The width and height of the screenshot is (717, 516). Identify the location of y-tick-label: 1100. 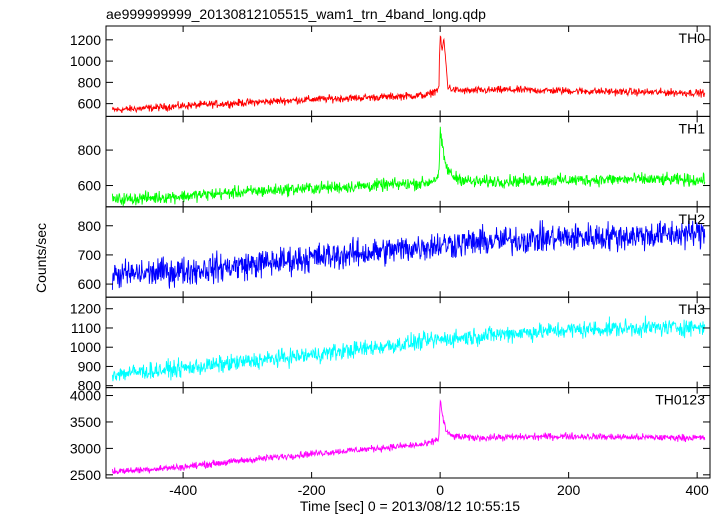
(86, 328).